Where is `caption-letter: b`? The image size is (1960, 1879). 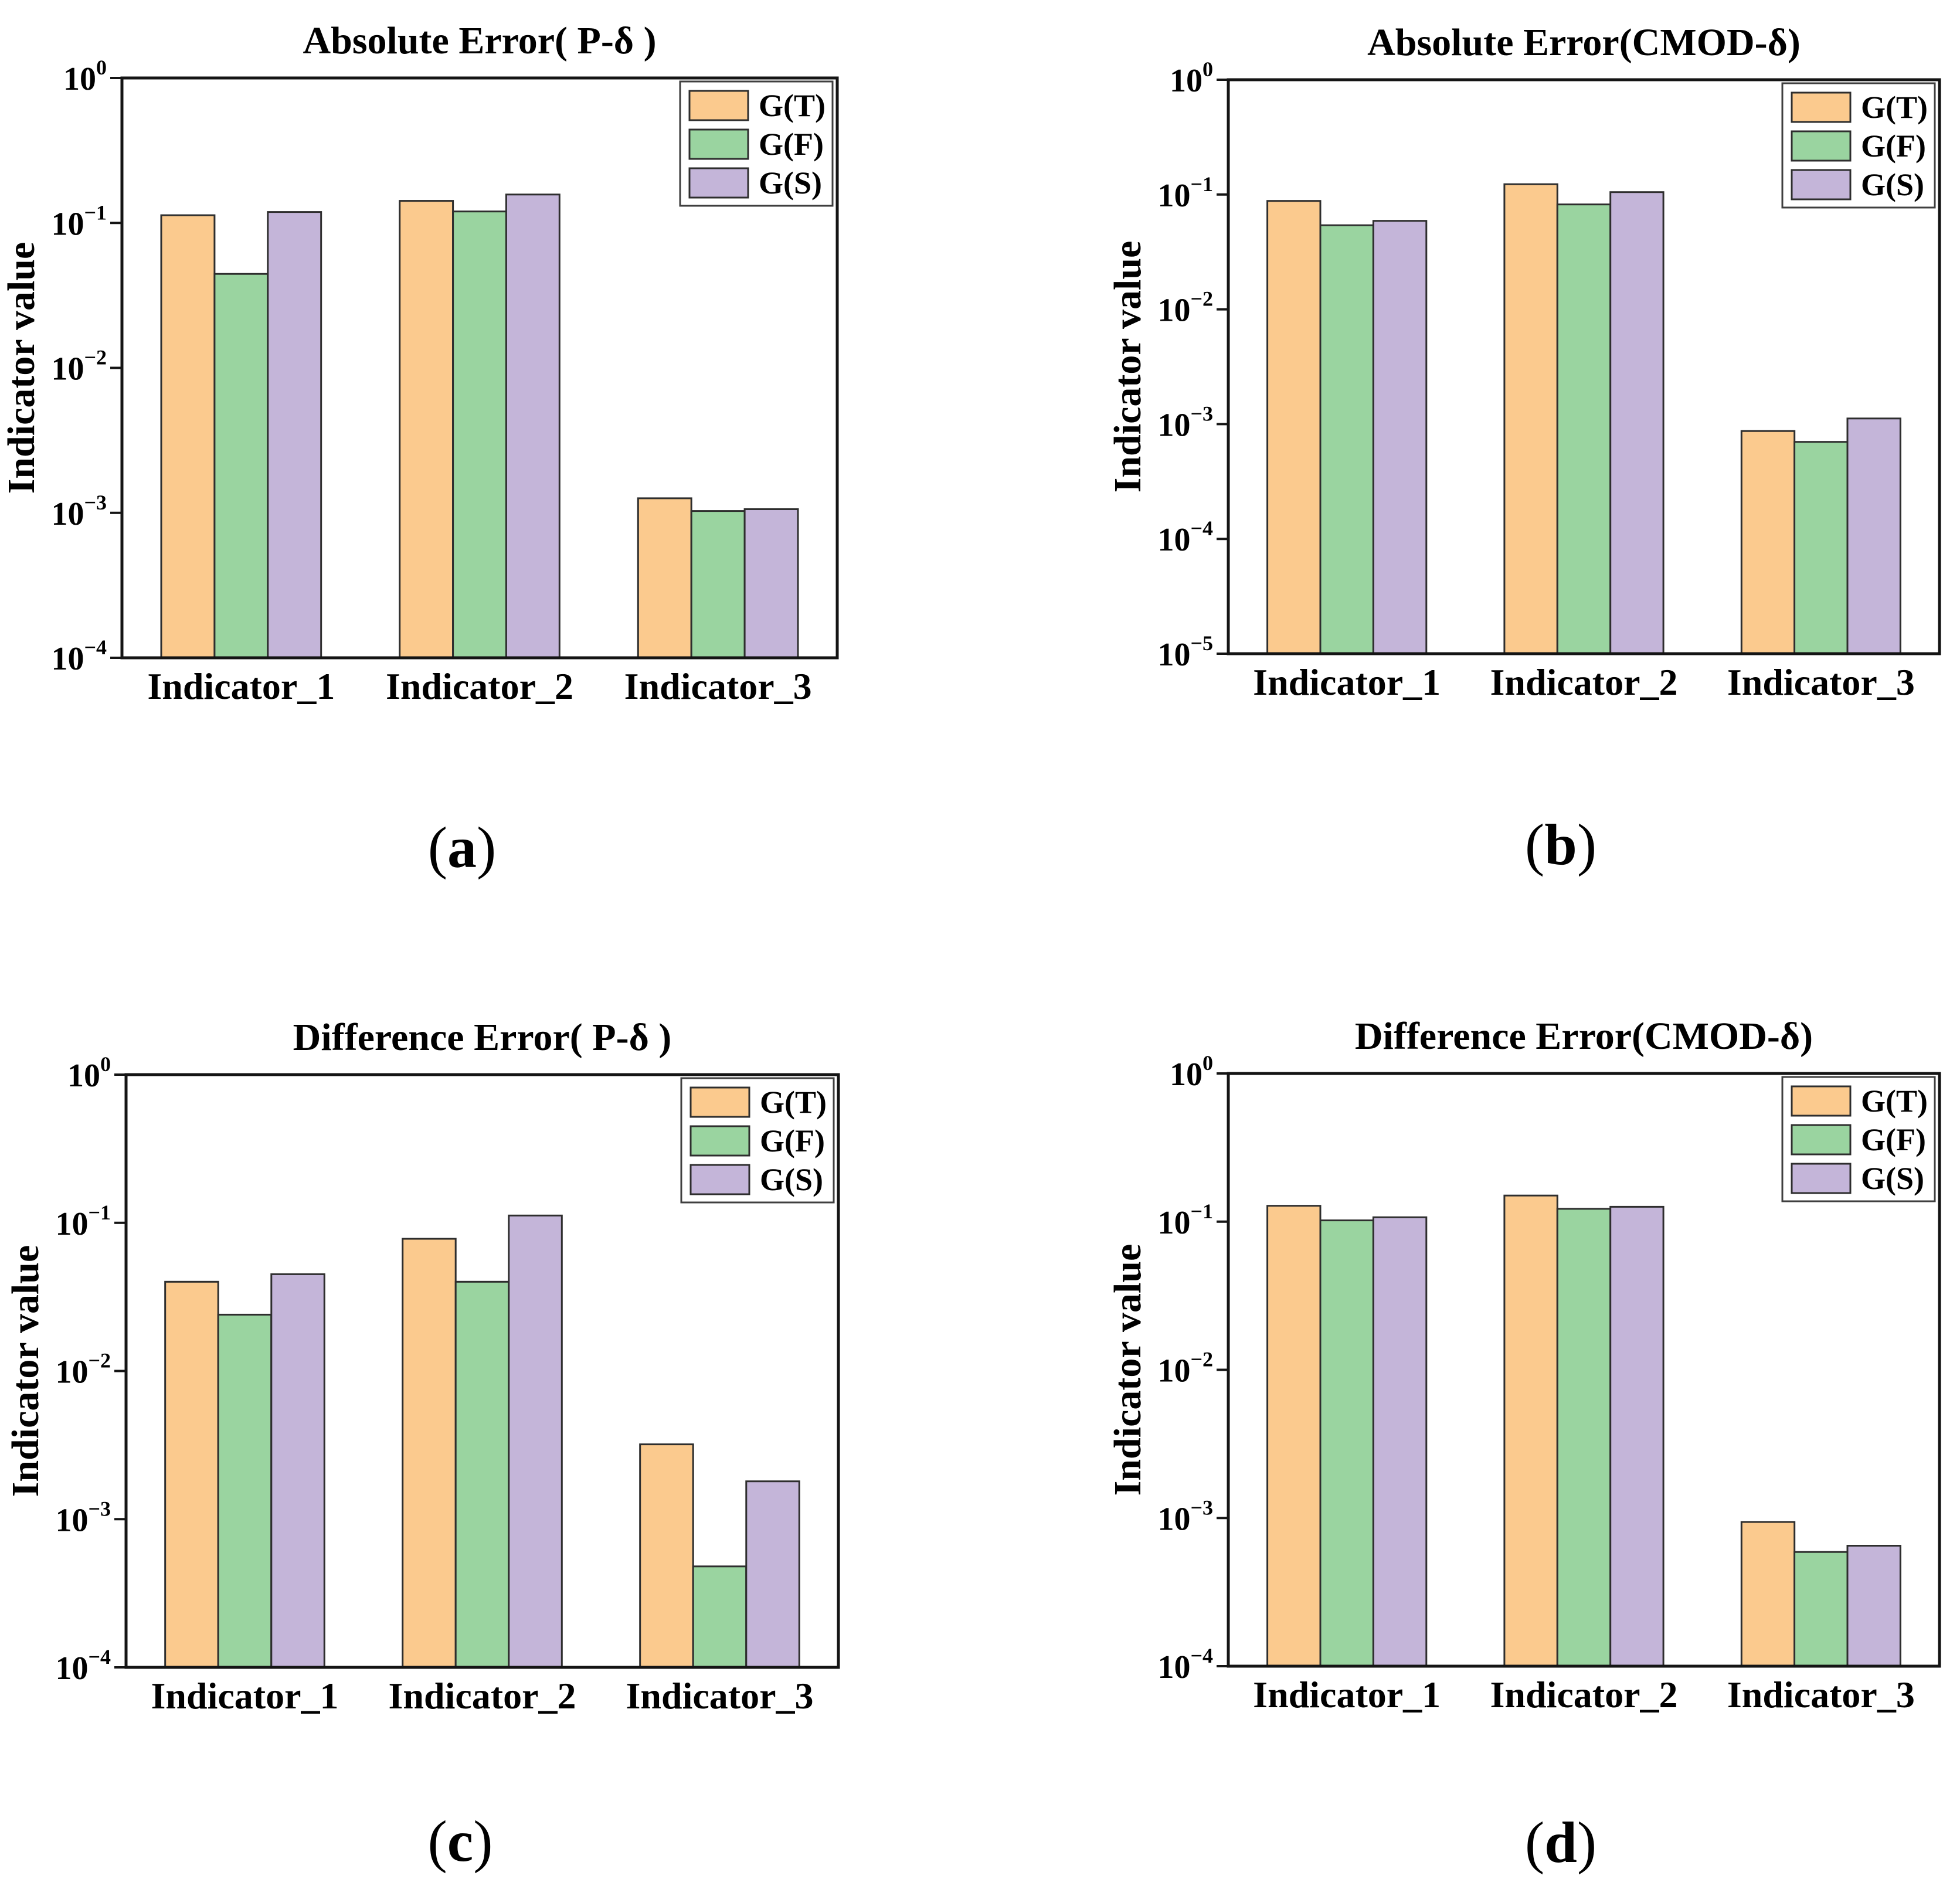 caption-letter: b is located at coordinates (1560, 845).